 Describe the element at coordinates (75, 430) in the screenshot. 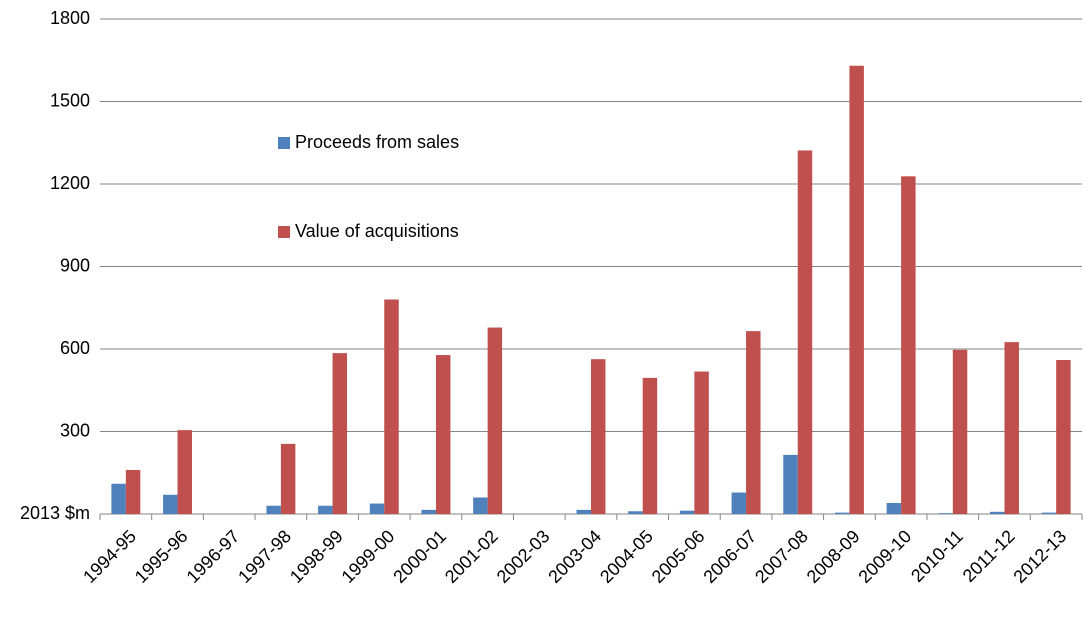

I see `y-tick-label: 300` at that location.